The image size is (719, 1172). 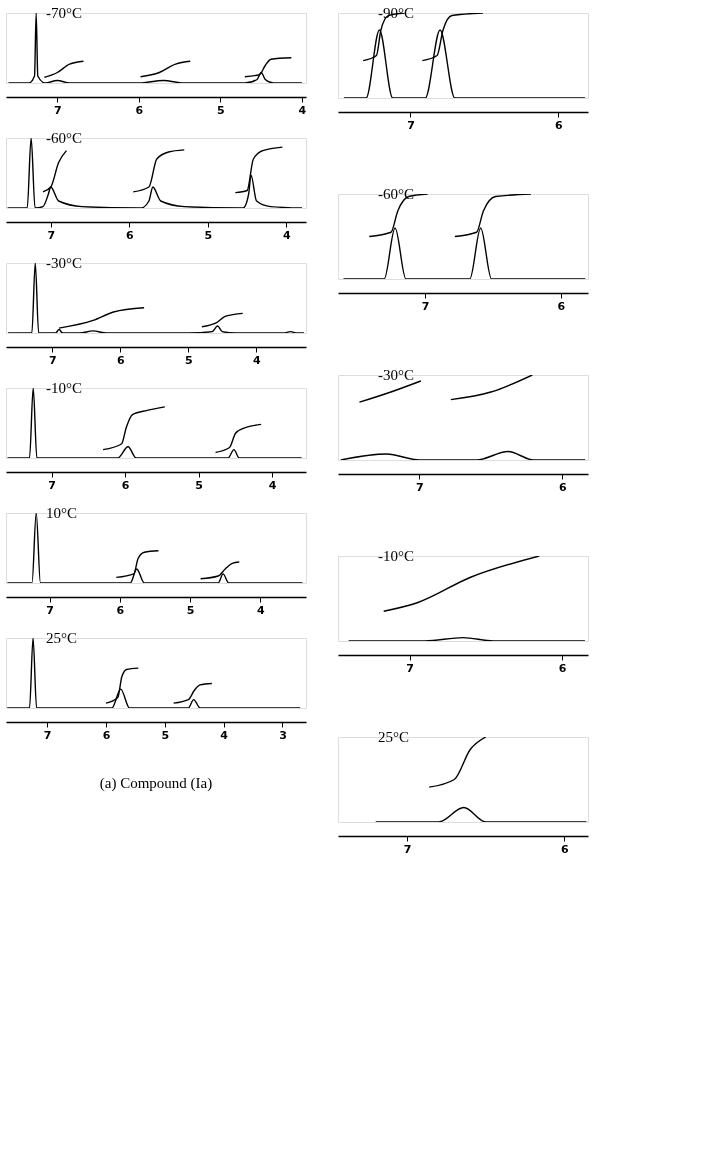 What do you see at coordinates (283, 735) in the screenshot?
I see `x-tick-label: 3` at bounding box center [283, 735].